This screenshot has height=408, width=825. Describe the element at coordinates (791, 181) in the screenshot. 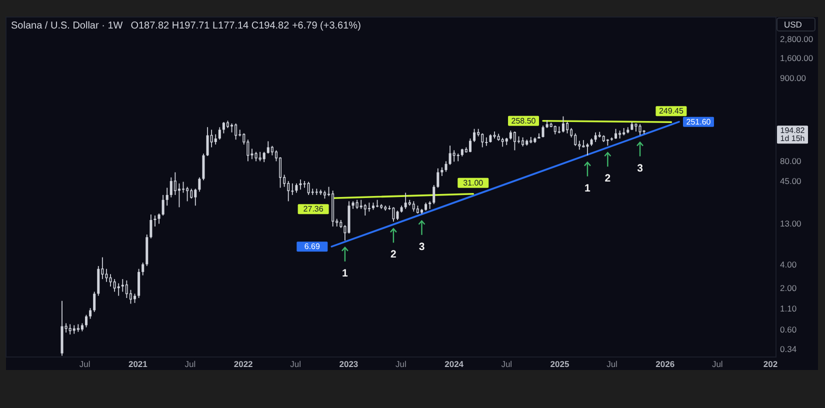

I see `y-tick-label: 45.00` at that location.